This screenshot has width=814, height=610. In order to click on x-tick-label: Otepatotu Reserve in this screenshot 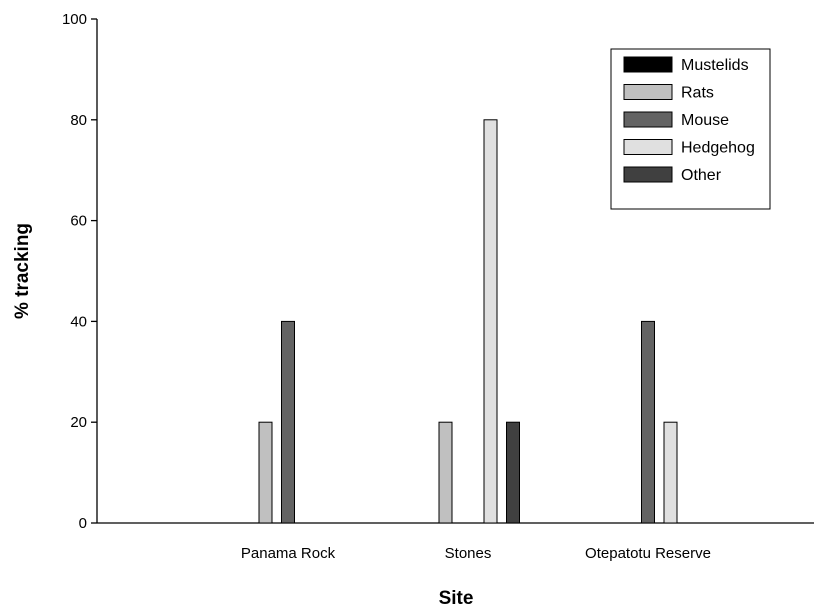, I will do `click(648, 553)`.